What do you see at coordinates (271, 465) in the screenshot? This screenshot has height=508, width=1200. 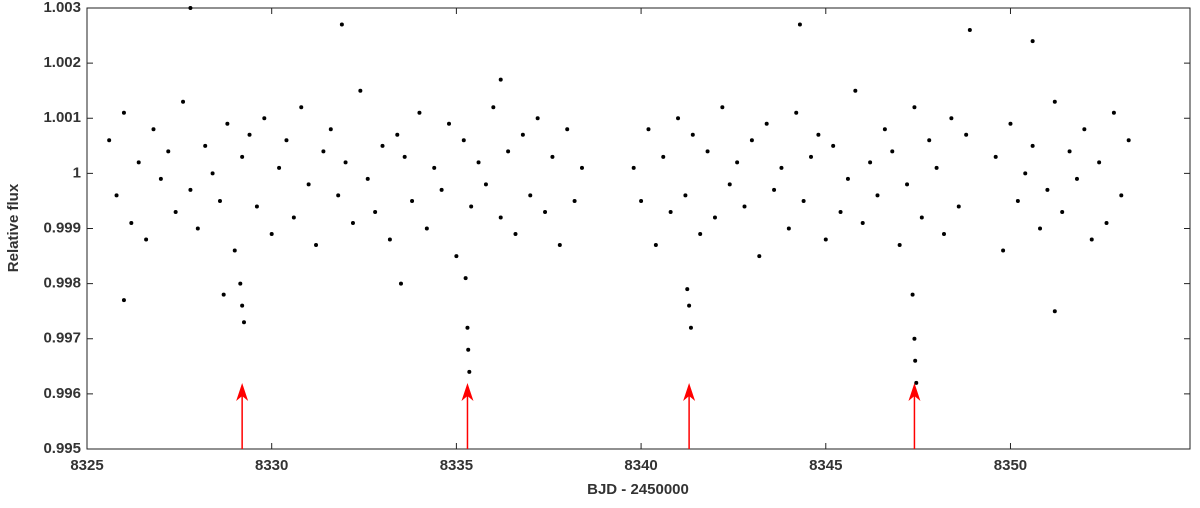 I see `x-tick-label: 8330` at bounding box center [271, 465].